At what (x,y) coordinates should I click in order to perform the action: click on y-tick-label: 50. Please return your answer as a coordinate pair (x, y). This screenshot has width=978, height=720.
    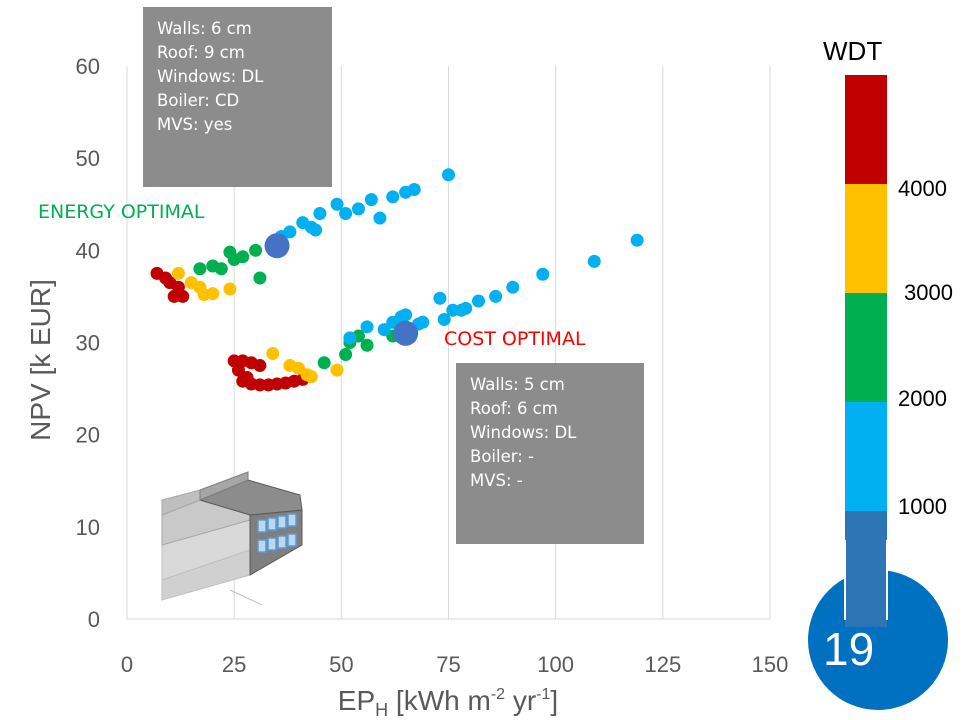
    Looking at the image, I should click on (88, 158).